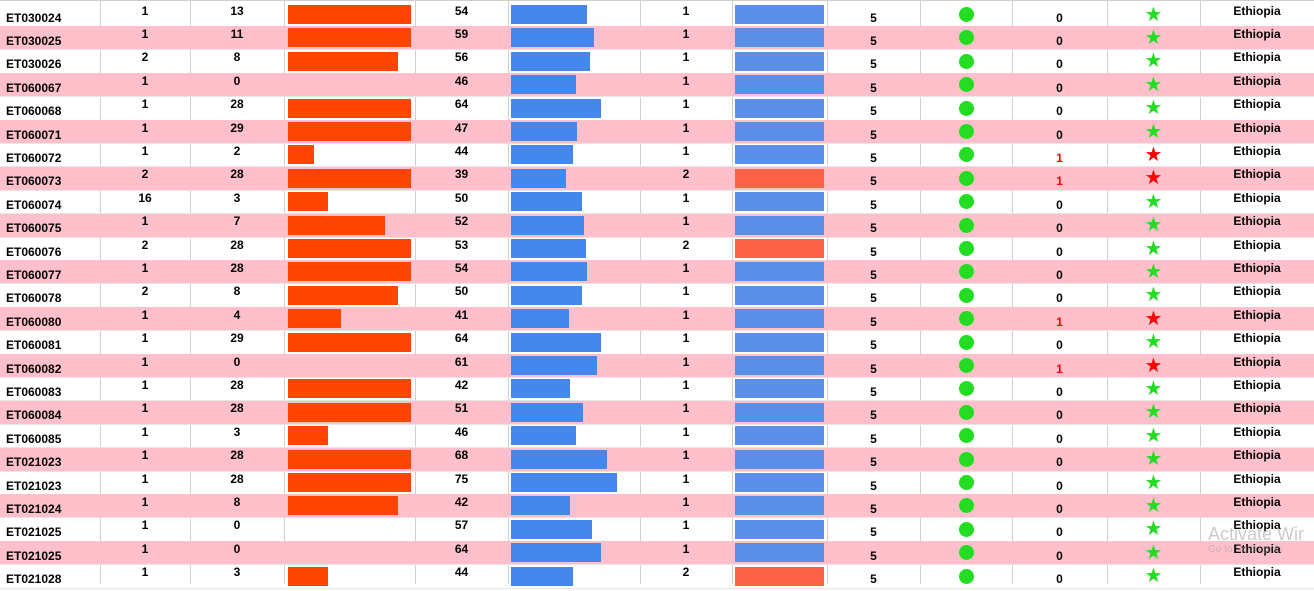  I want to click on table-row: ET021025 1 0 64 1 5 0 ★ Ethiopia, so click(657, 553).